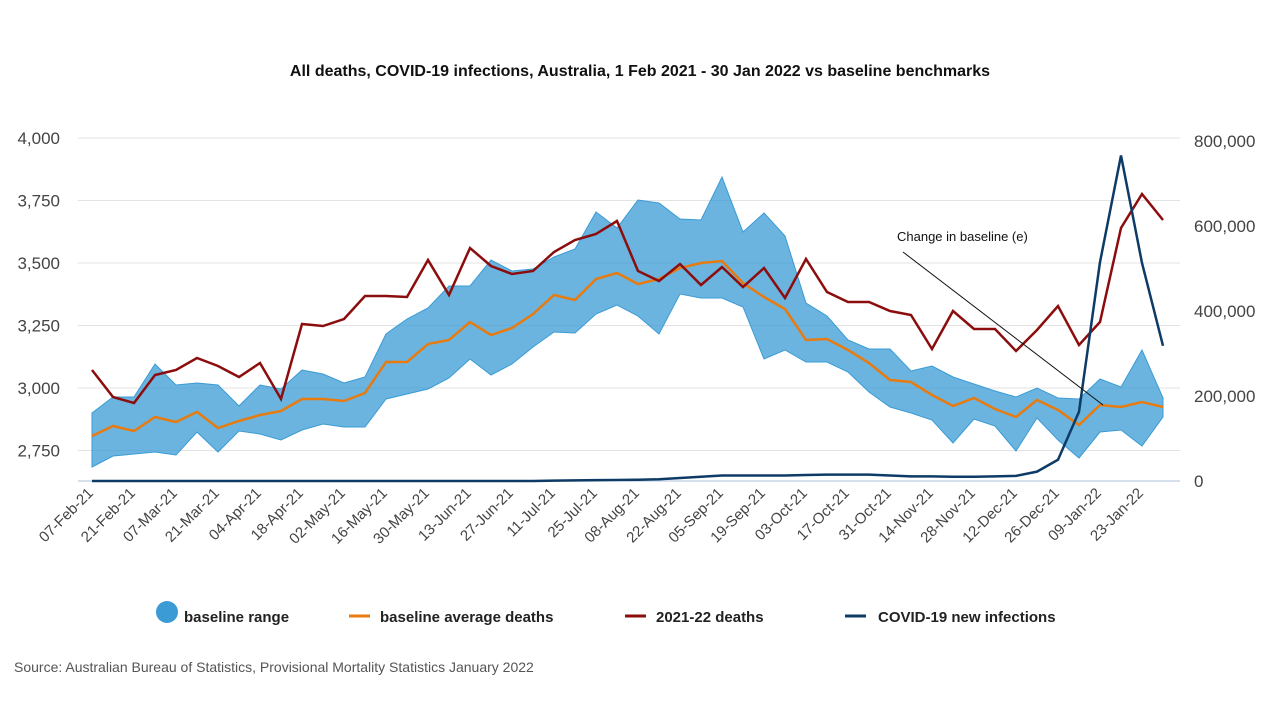 This screenshot has height=720, width=1280. What do you see at coordinates (962, 236) in the screenshot?
I see `annotation-text: Change in baseline (e)` at bounding box center [962, 236].